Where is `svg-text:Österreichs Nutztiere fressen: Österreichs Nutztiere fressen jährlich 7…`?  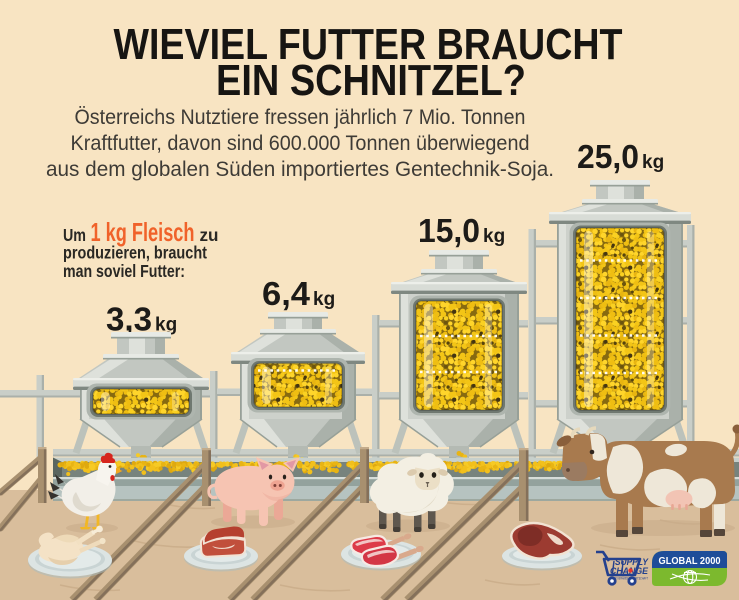 svg-text:Österreichs Nutztiere fressen: Österreichs Nutztiere fressen jährlich 7… is located at coordinates (300, 117).